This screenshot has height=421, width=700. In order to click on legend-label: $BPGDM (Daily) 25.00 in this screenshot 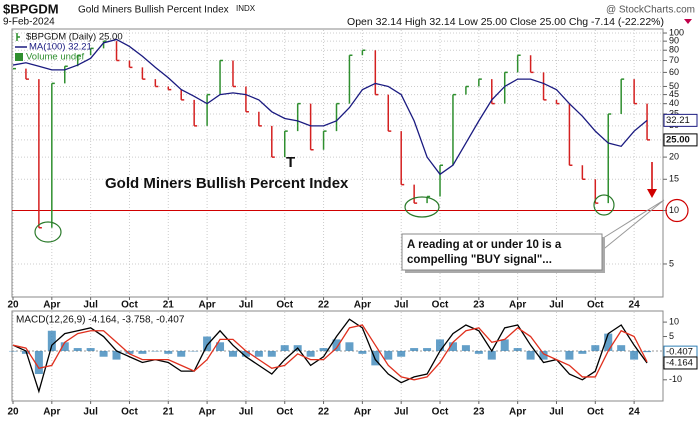, I will do `click(74, 37)`.